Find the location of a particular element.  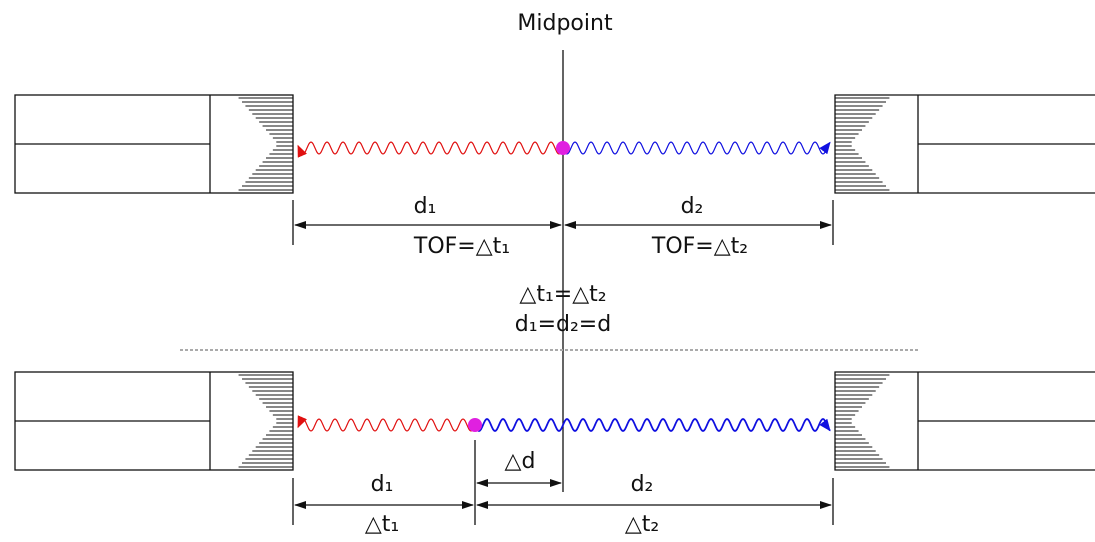

midpoint-label: Midpoint is located at coordinates (565, 23).